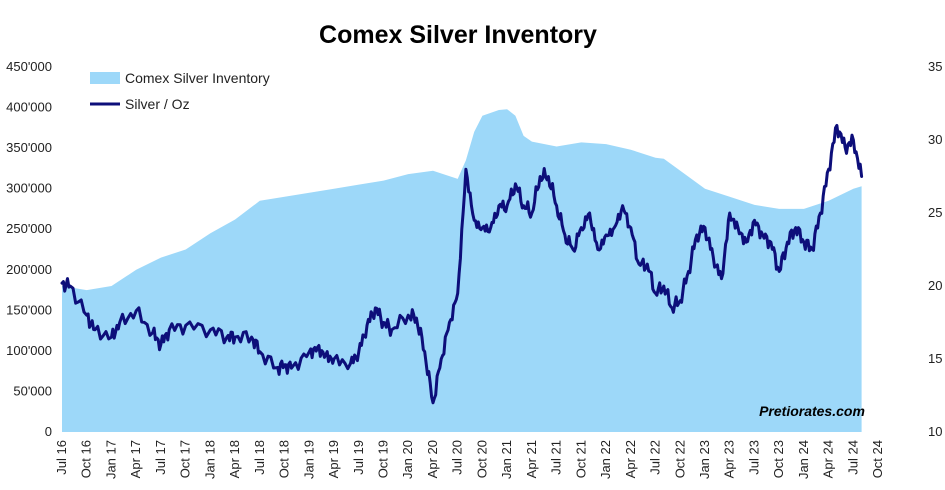  What do you see at coordinates (29, 269) in the screenshot?
I see `y-left-tick-label: 200'000` at bounding box center [29, 269].